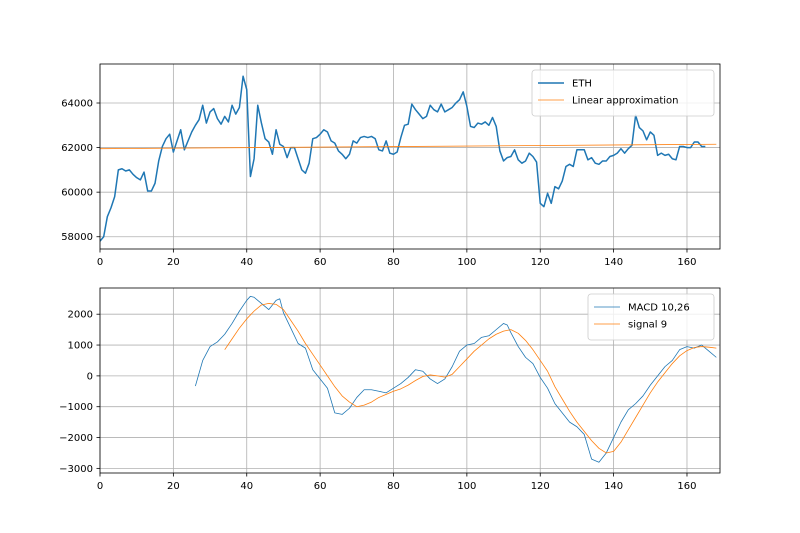 This screenshot has height=533, width=800. I want to click on y-tick-label: −2000, so click(76, 438).